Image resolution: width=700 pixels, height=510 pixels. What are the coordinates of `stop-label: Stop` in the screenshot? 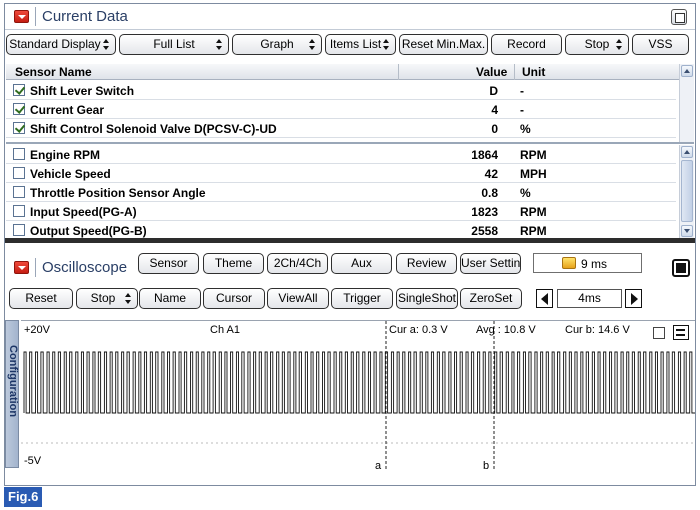 It's located at (597, 44).